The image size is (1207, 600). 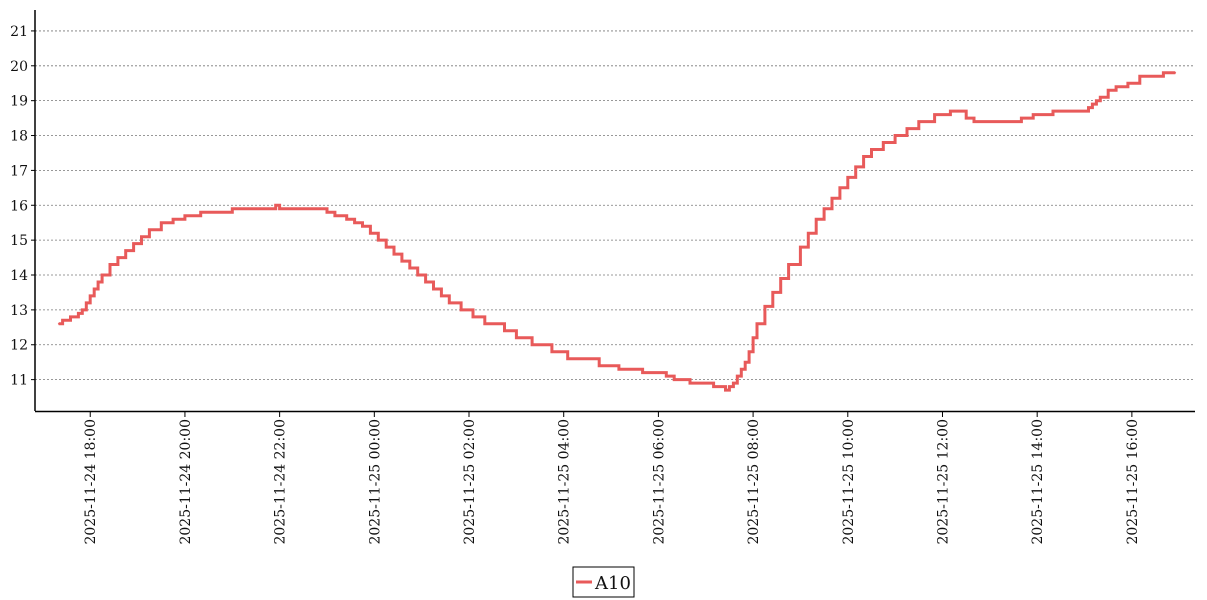 What do you see at coordinates (19, 311) in the screenshot?
I see `y-tick-label: 13` at bounding box center [19, 311].